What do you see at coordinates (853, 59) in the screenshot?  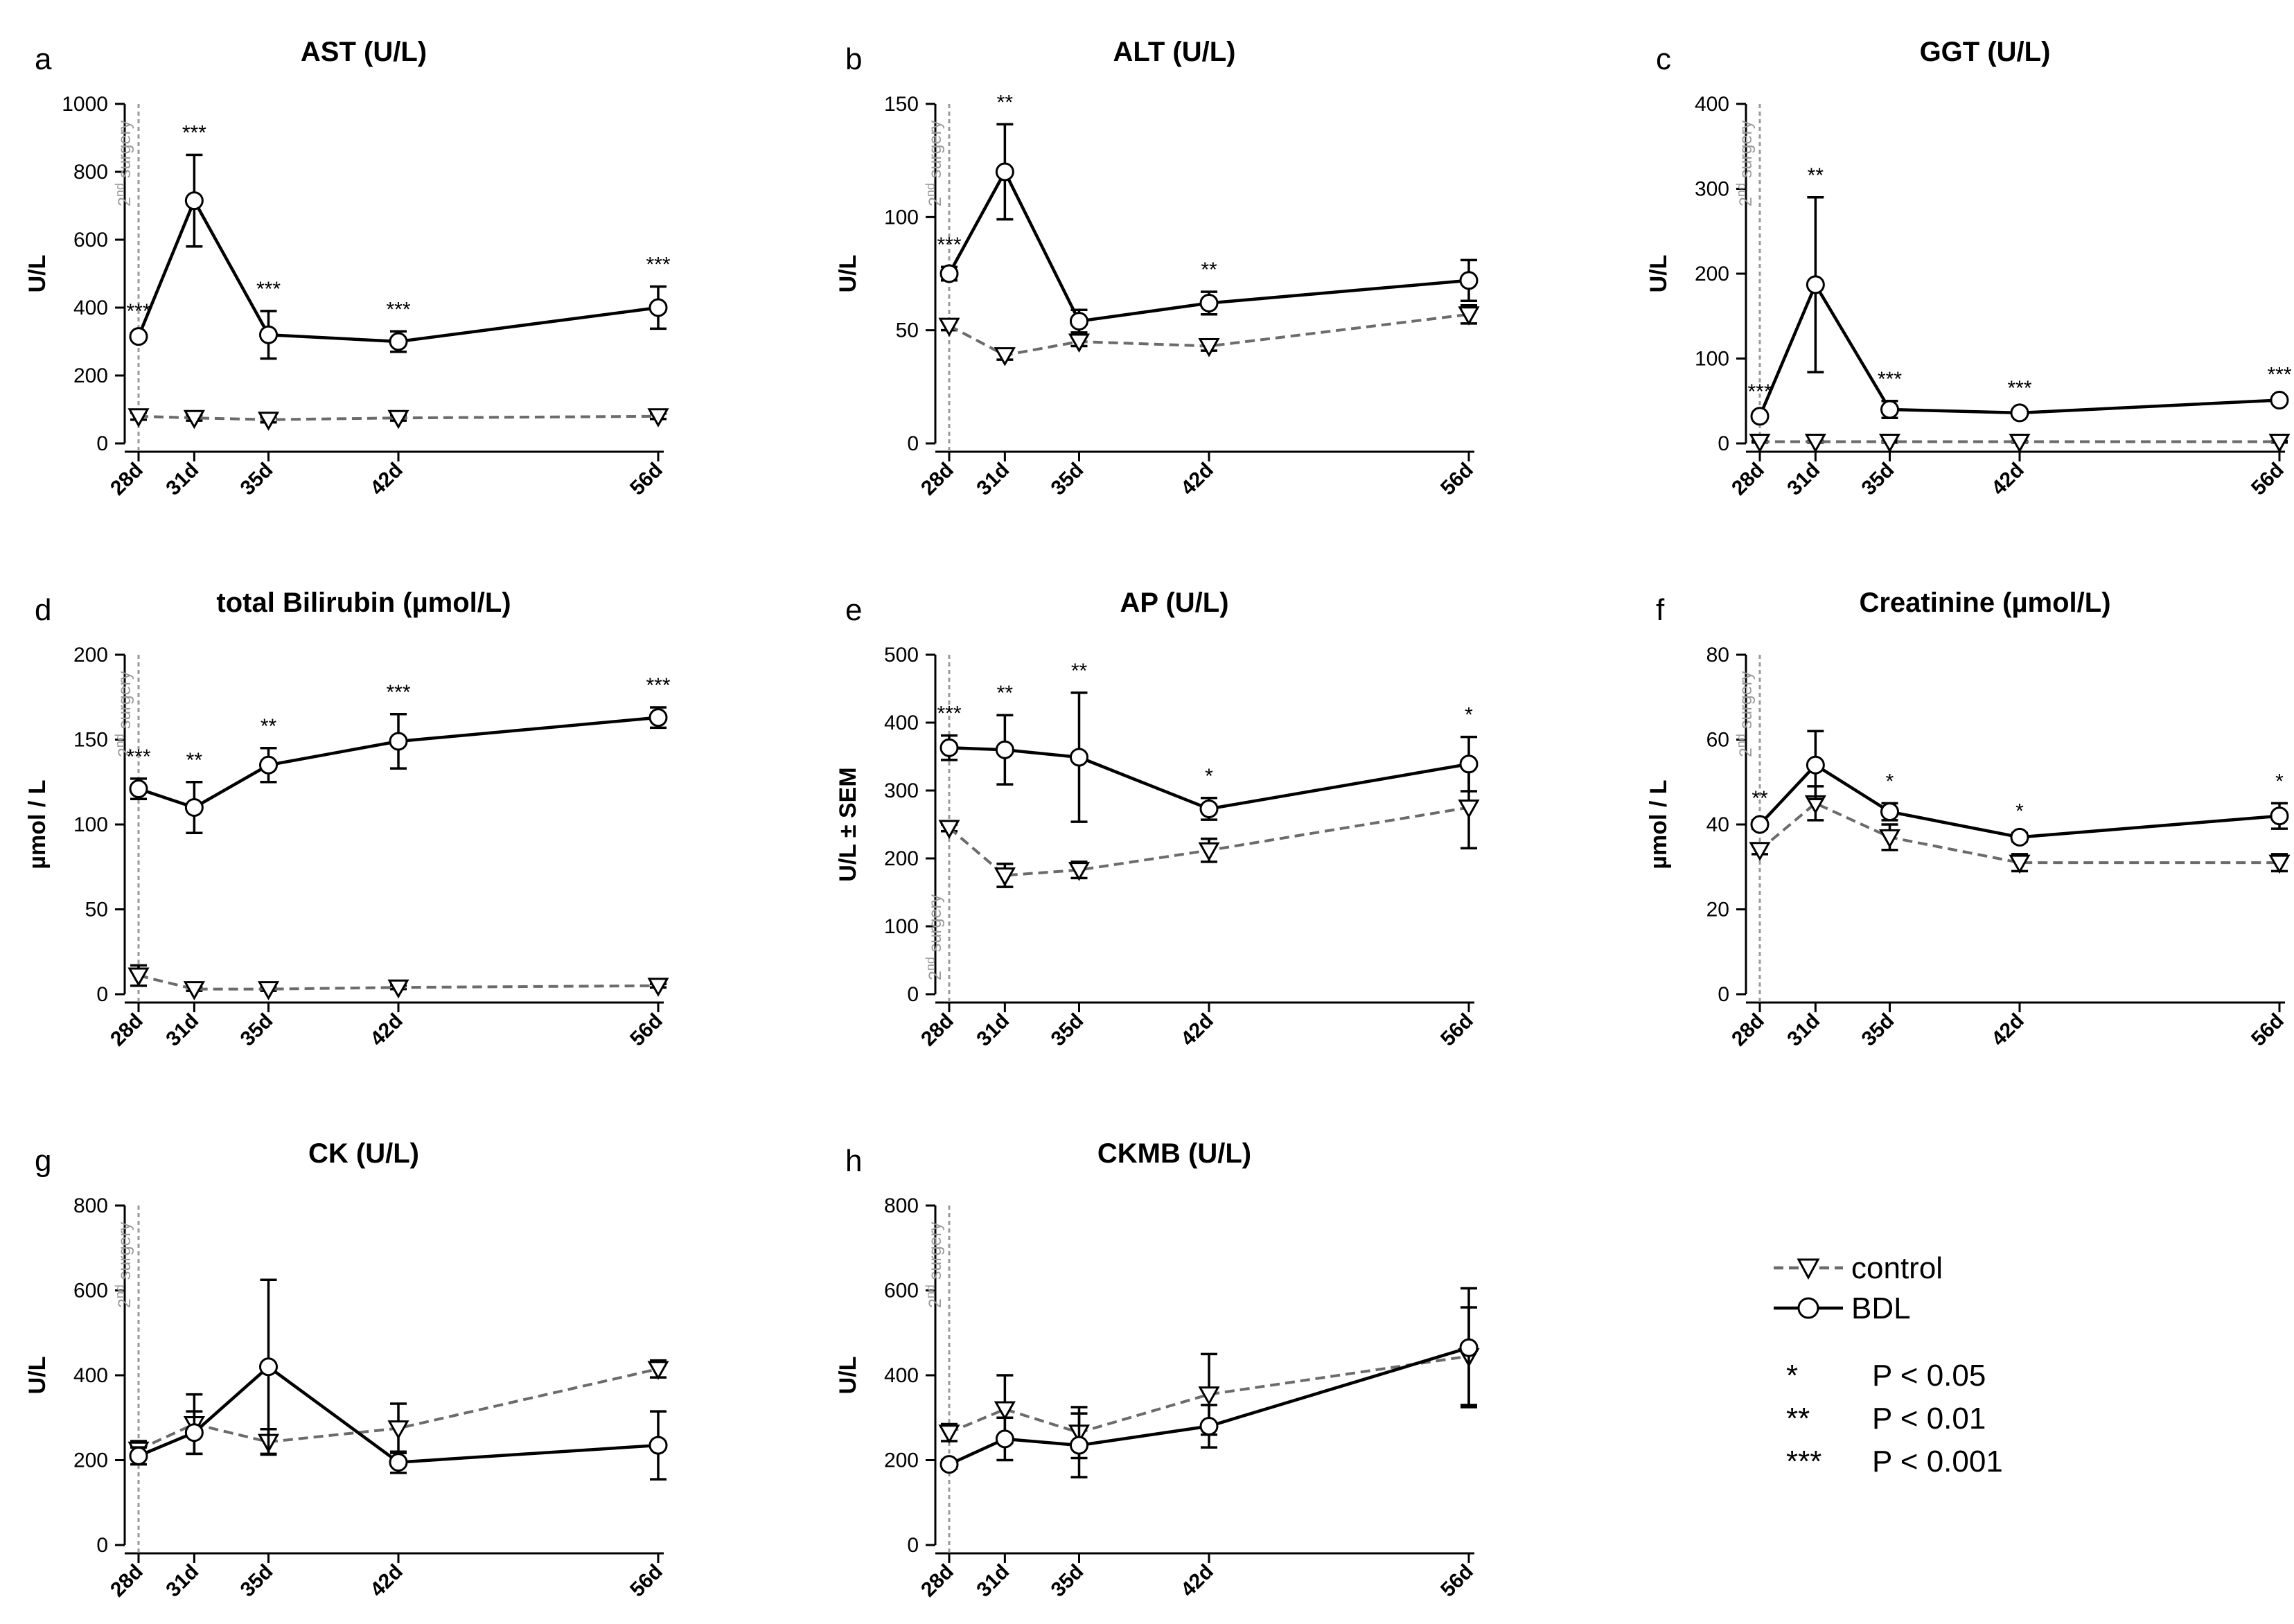 I see `panel-letter: b` at bounding box center [853, 59].